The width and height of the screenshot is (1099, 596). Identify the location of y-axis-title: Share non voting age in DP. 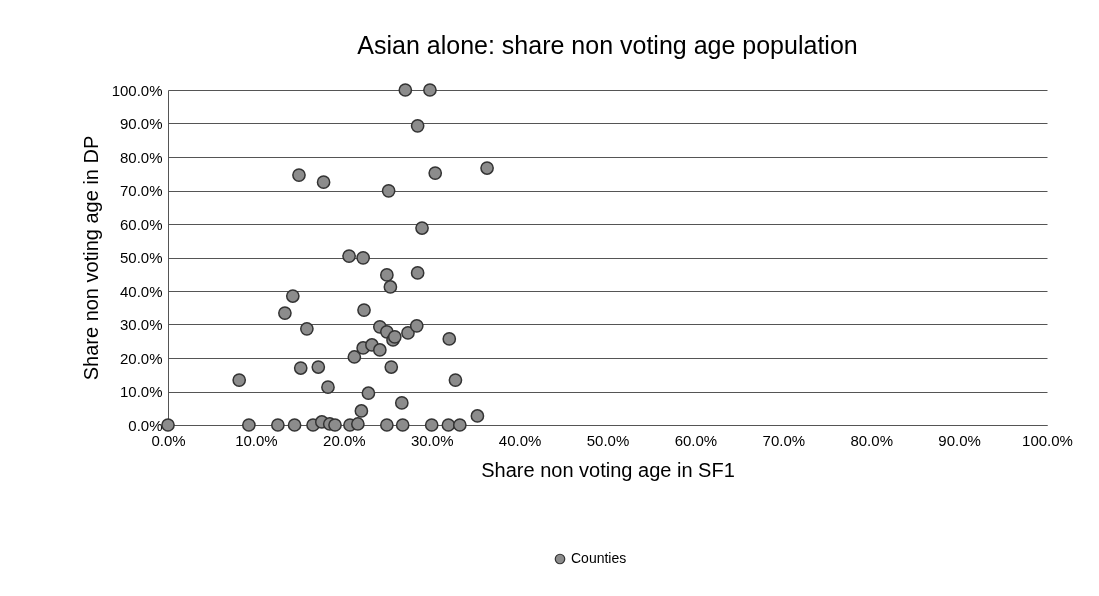
(90, 258).